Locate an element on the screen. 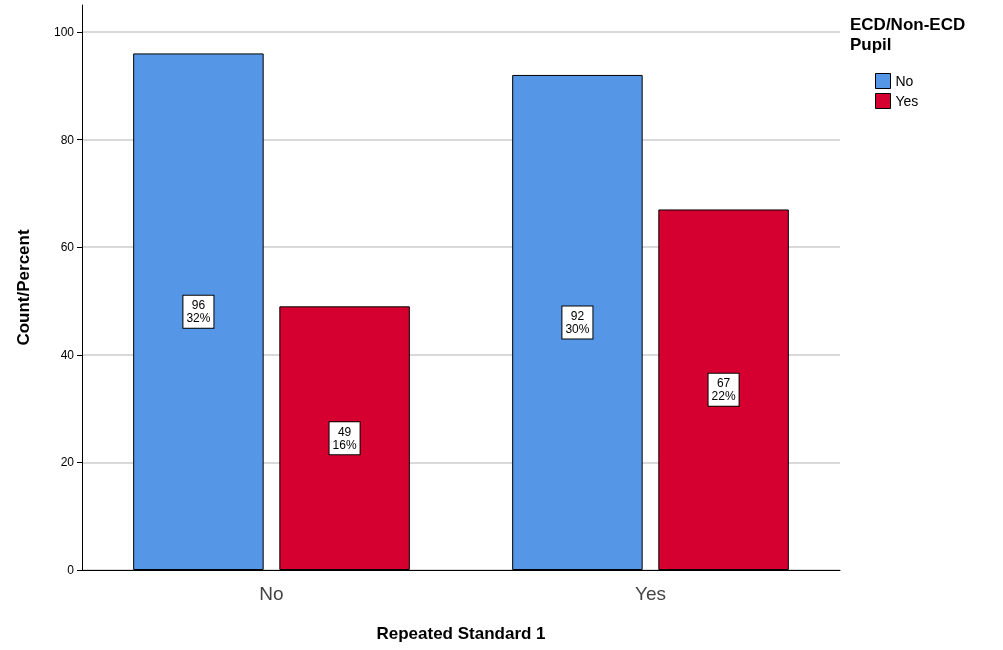  legend-label: No is located at coordinates (904, 81).